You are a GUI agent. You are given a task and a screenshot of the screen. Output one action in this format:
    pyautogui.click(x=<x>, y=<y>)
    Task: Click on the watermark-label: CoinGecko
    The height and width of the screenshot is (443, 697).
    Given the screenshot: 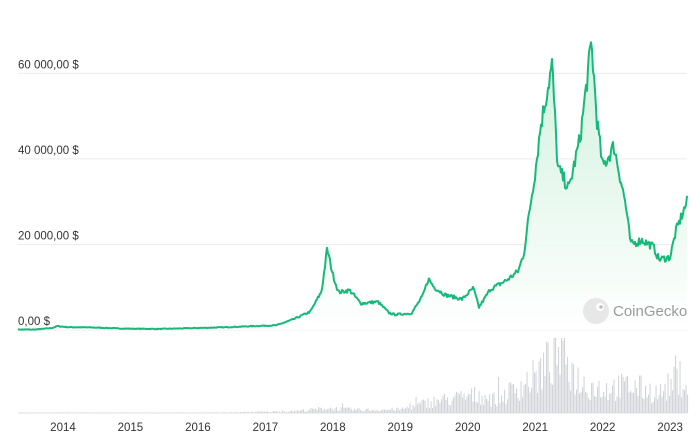 What is the action you would take?
    pyautogui.click(x=650, y=311)
    